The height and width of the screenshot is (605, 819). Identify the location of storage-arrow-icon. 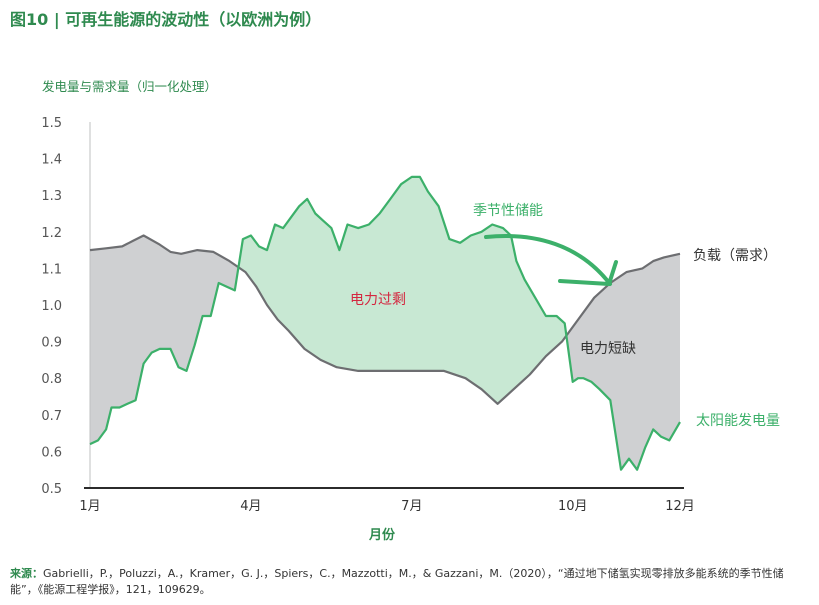
(548, 259).